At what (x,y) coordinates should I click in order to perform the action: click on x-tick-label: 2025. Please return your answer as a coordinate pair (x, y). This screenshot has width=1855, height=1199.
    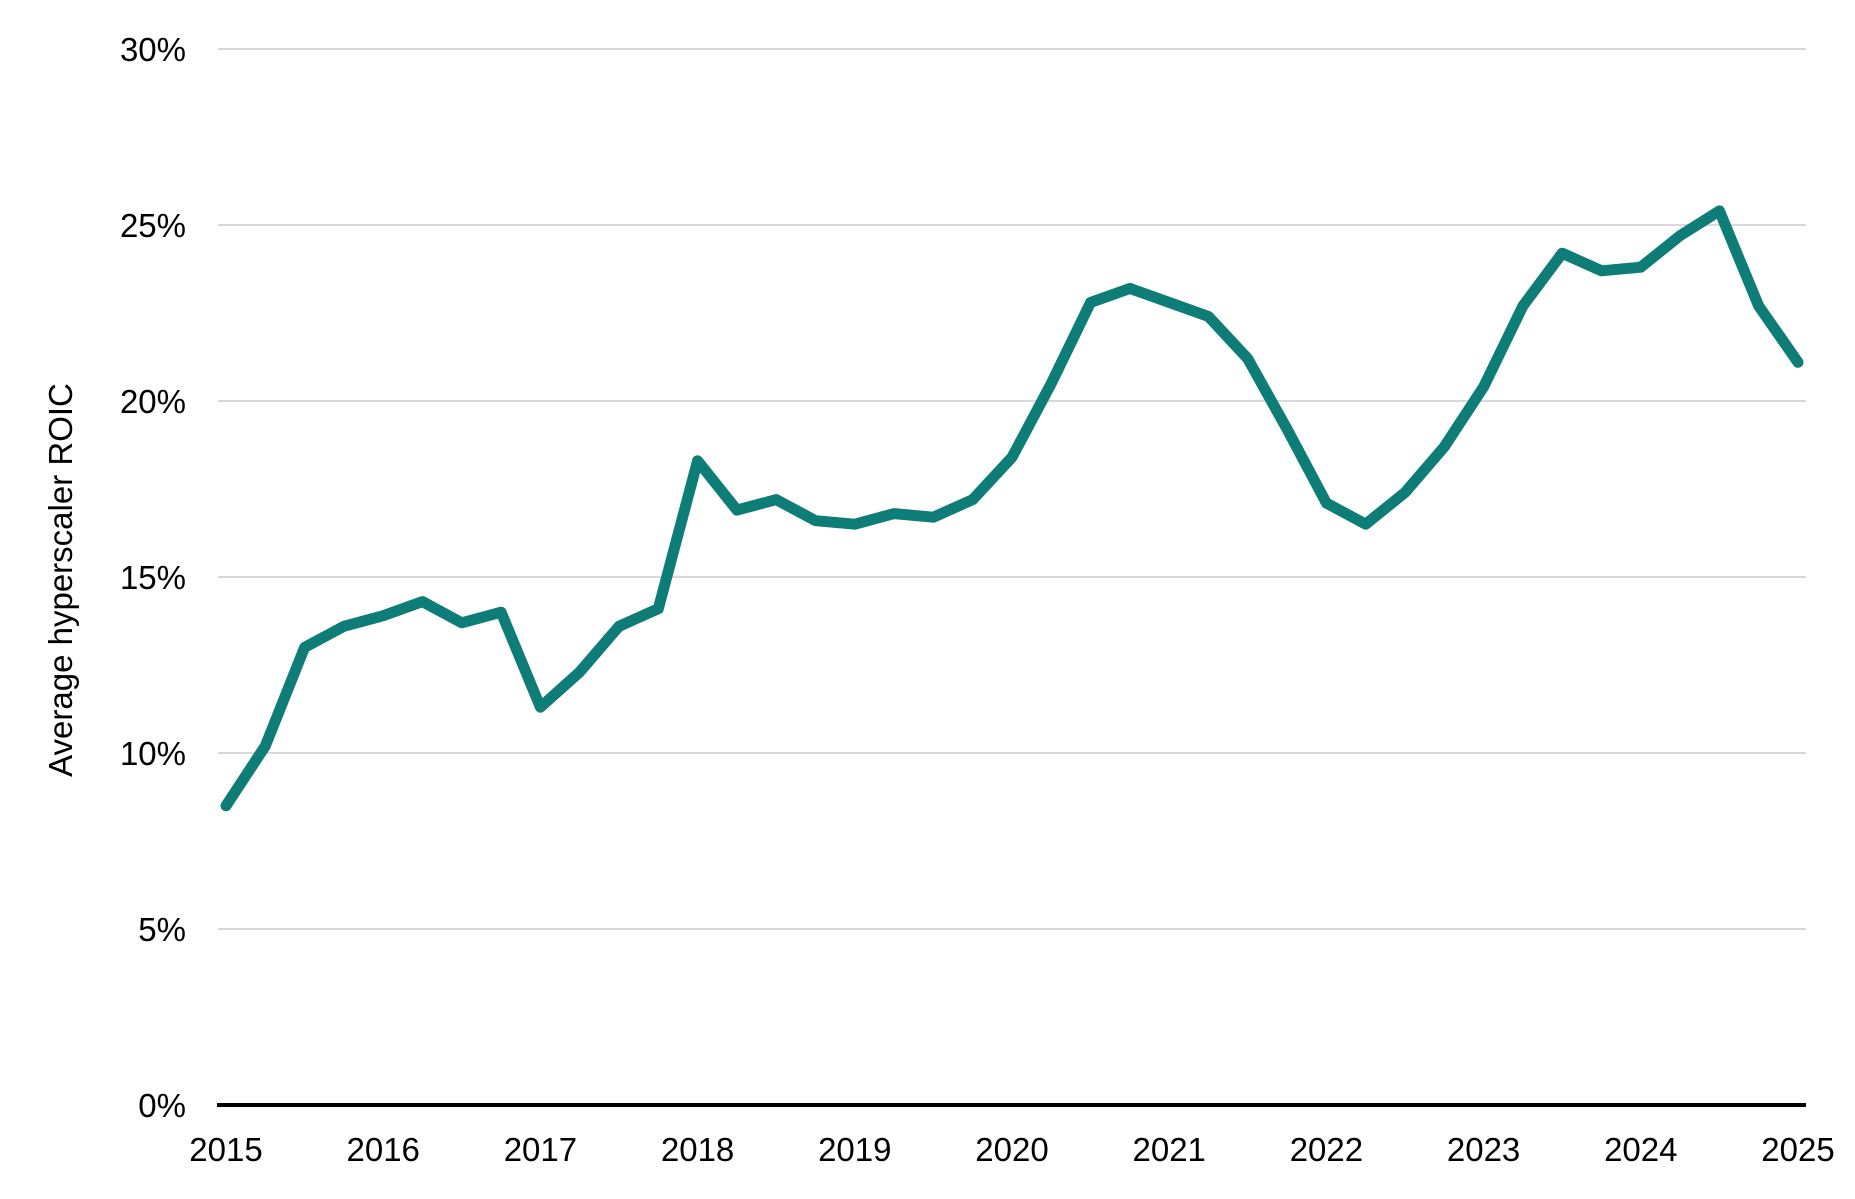
    Looking at the image, I should click on (1797, 1149).